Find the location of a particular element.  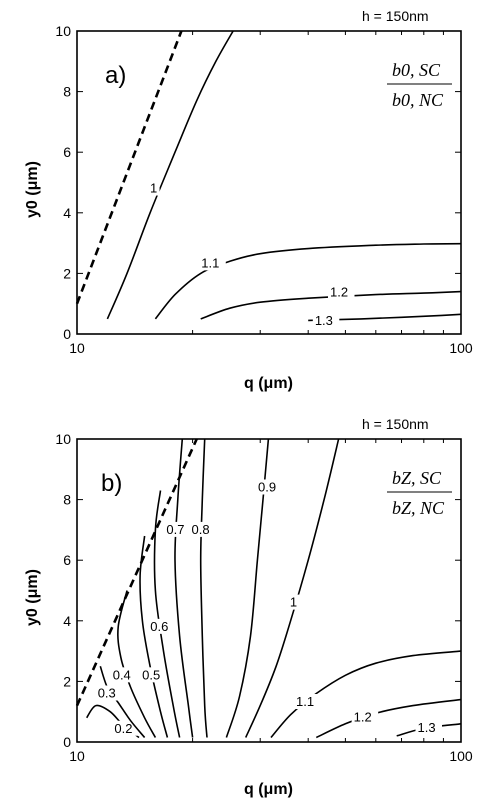

contour-label: 0.2 is located at coordinates (123, 728).